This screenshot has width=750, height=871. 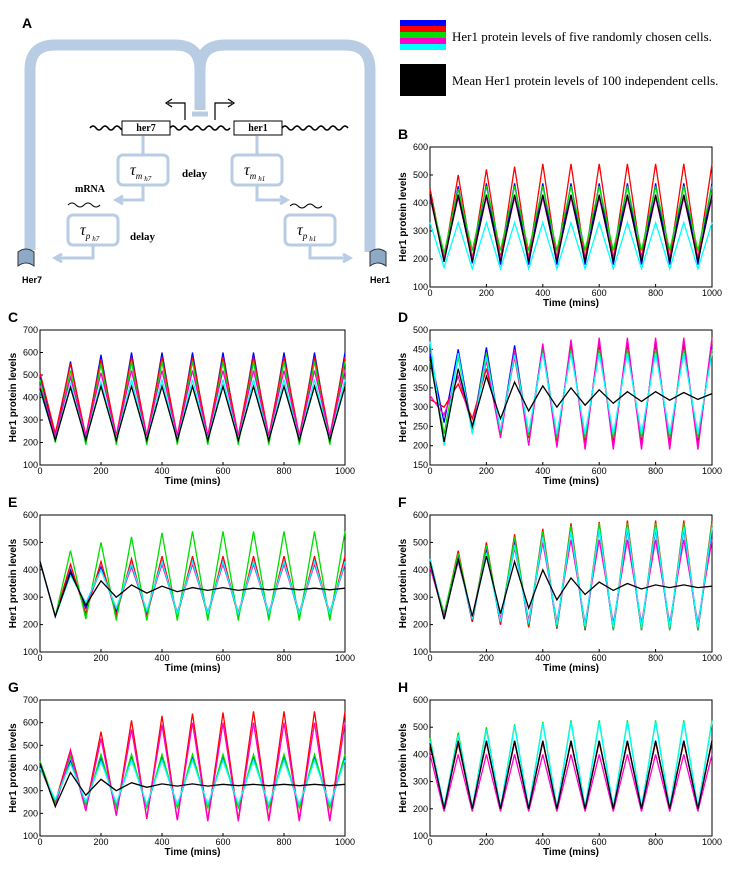 I want to click on gene-label: her1, so click(x=257, y=128).